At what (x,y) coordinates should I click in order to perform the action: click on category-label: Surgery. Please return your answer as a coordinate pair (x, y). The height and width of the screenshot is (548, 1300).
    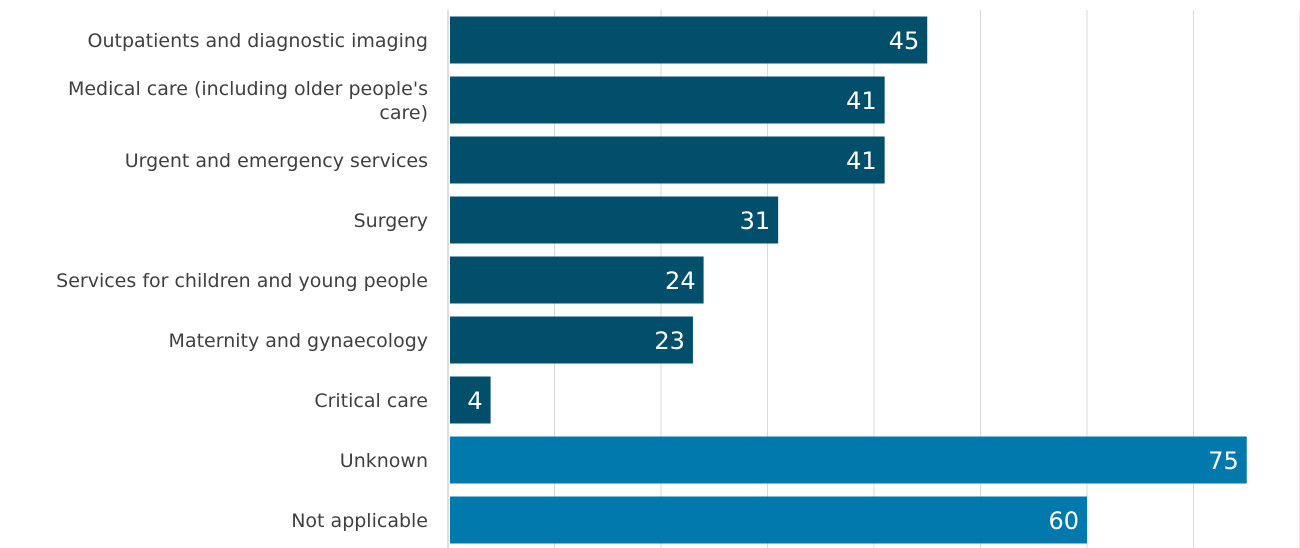
    Looking at the image, I should click on (391, 221).